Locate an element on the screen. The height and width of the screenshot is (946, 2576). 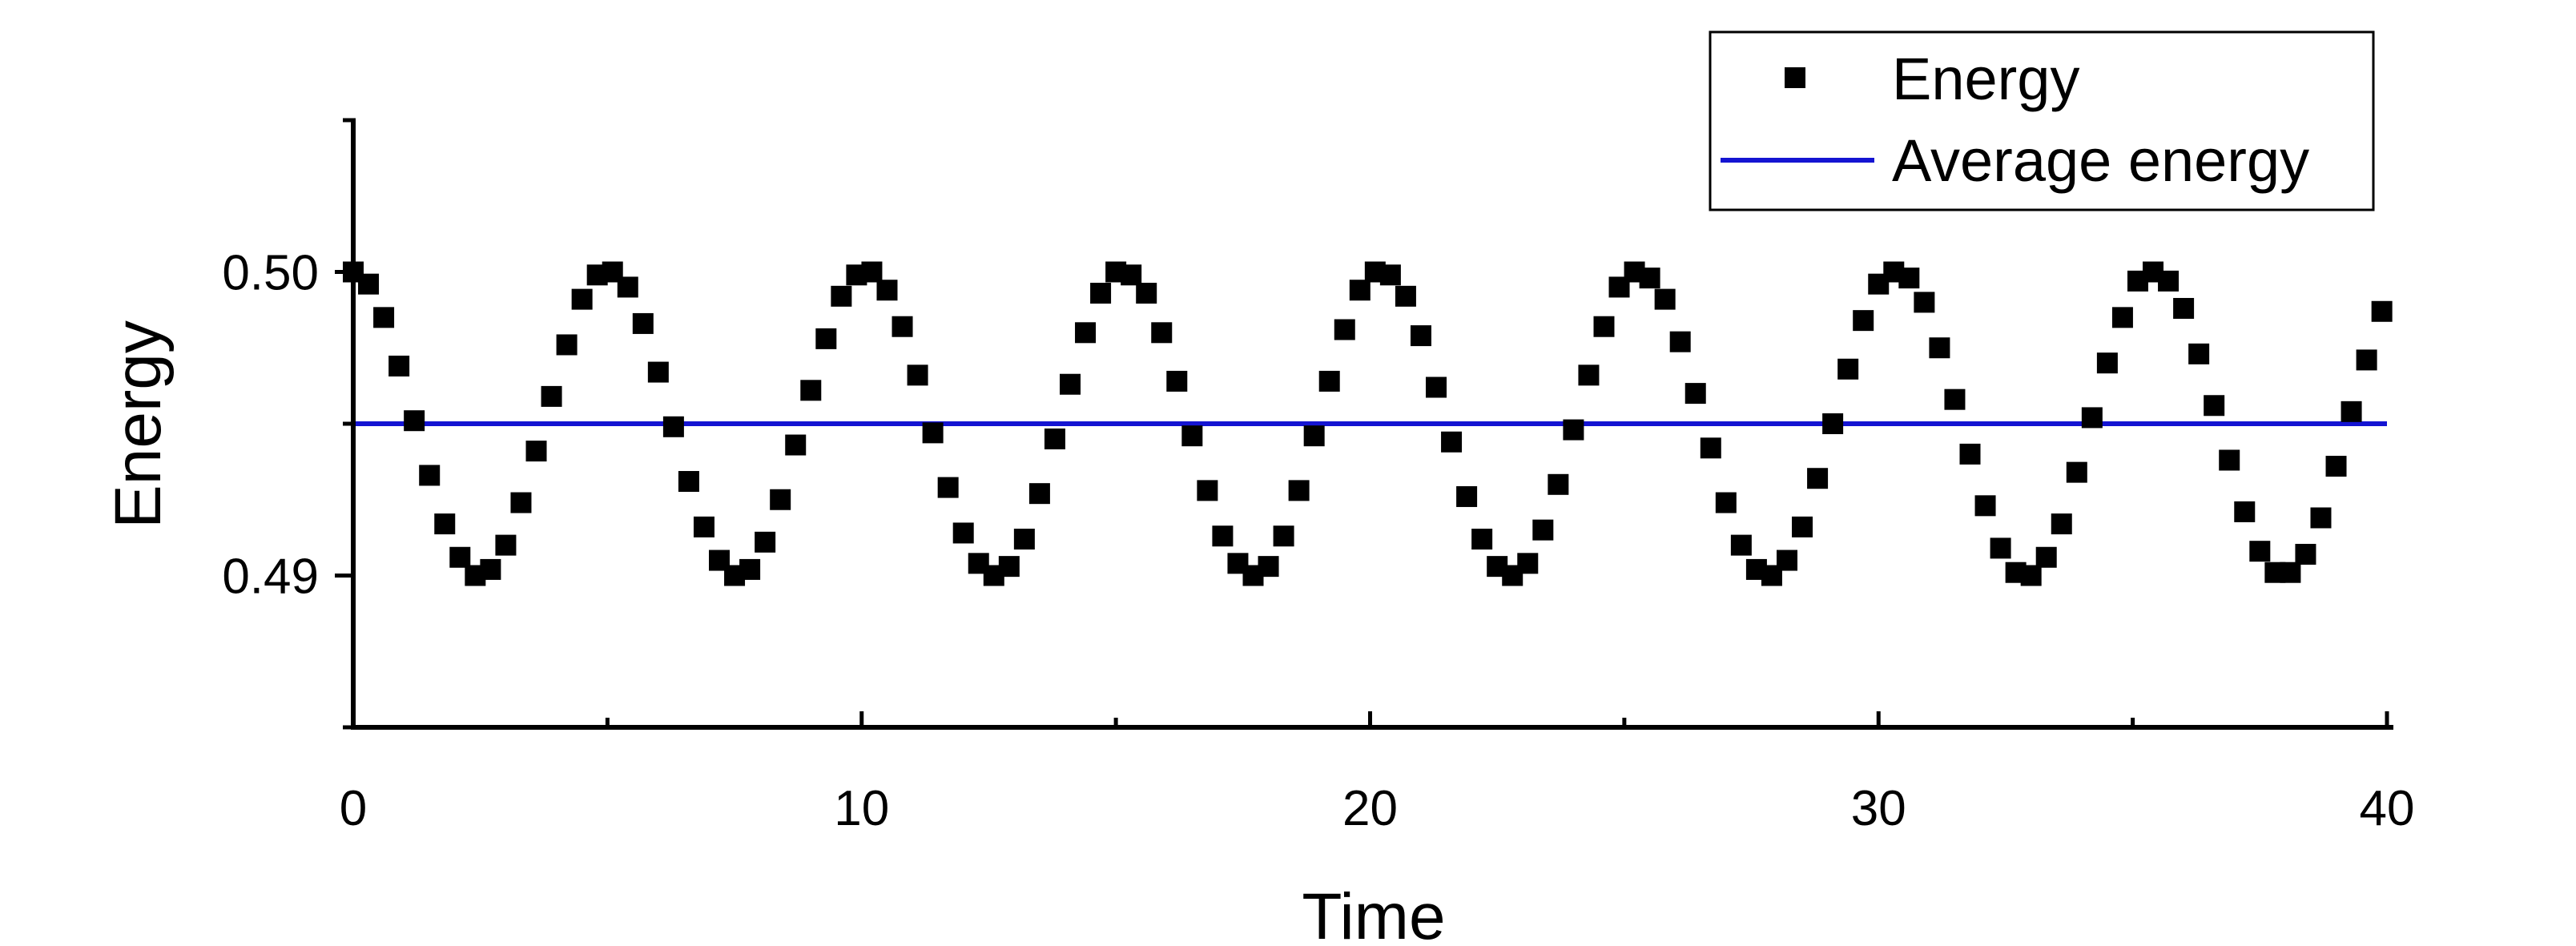
x-axis-title: Time is located at coordinates (1373, 913).